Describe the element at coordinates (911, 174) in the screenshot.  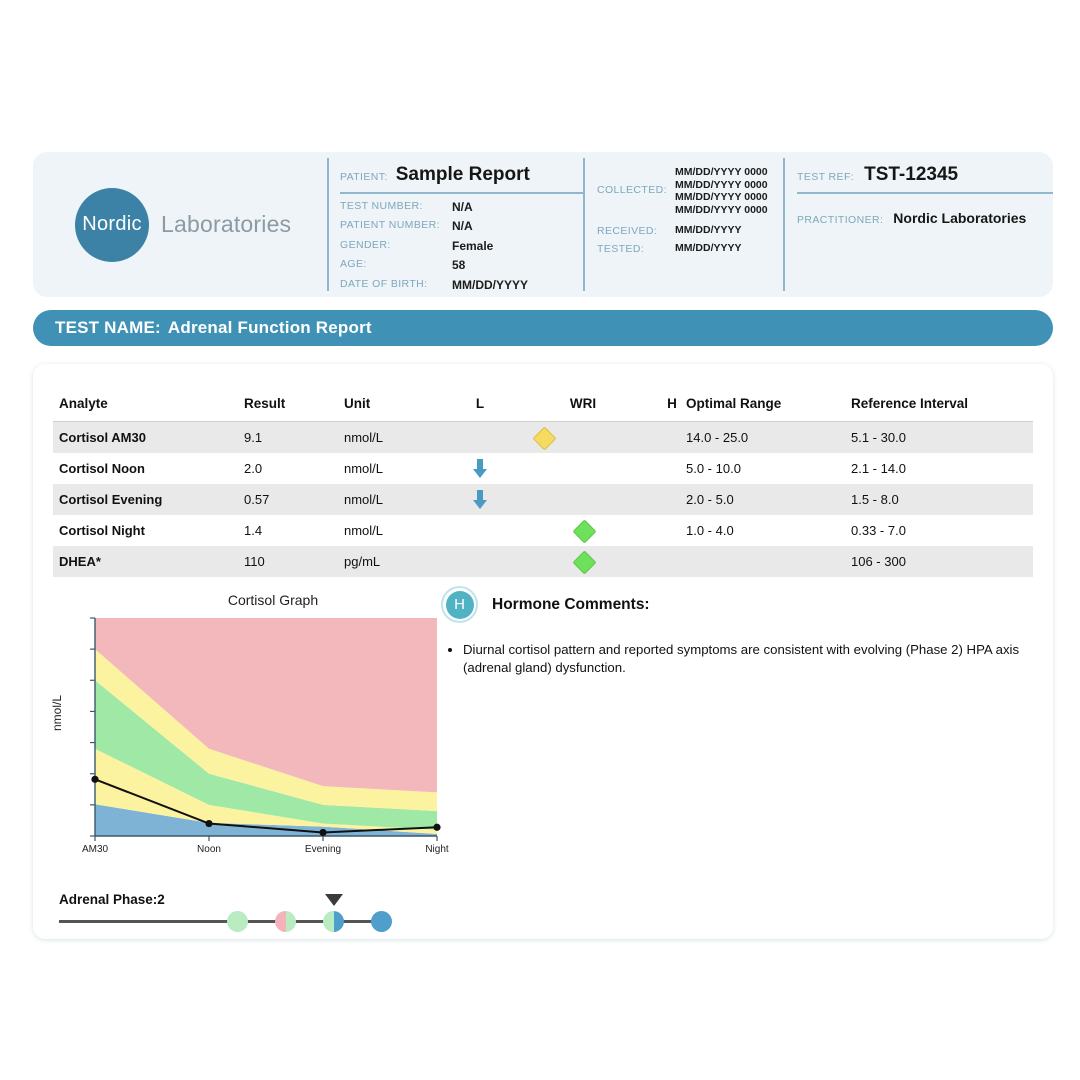
I see `test-ref-value: TST-12345` at that location.